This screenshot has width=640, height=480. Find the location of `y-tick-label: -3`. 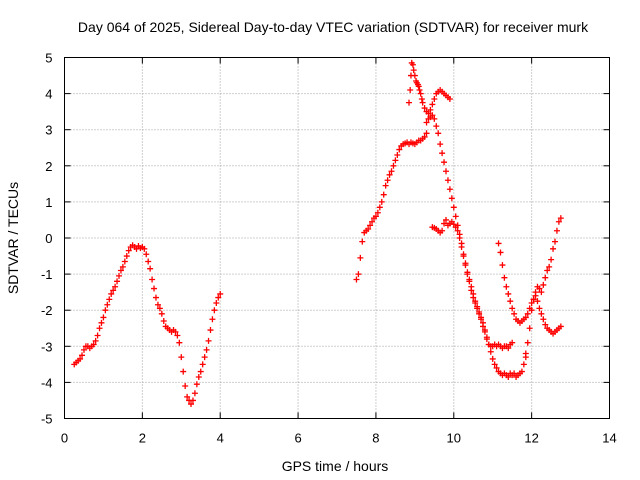

y-tick-label: -3 is located at coordinates (47, 346).